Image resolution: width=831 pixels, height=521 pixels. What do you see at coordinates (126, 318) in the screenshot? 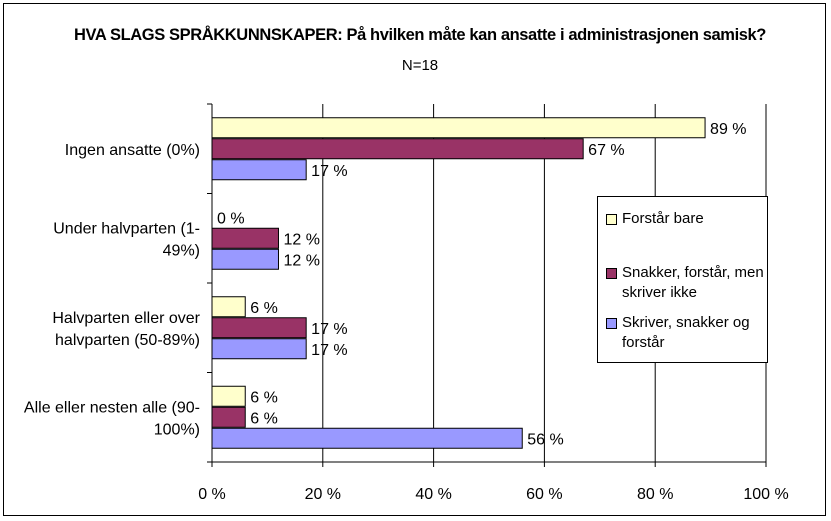
I see `category-label-3-line-1: Halvparten eller over` at bounding box center [126, 318].